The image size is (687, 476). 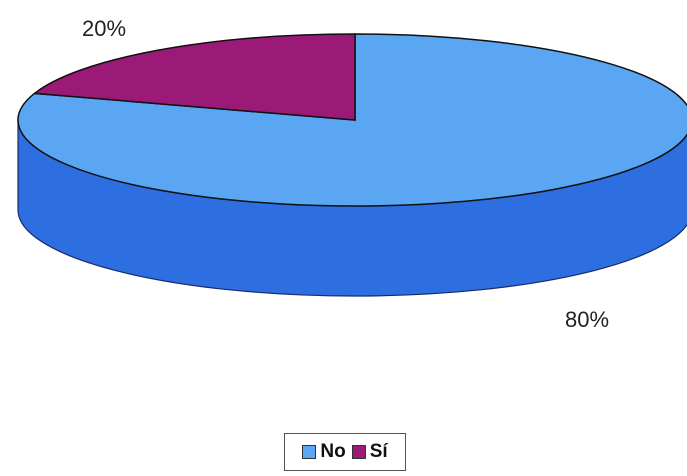 I want to click on legend-label-no: No, so click(x=333, y=451).